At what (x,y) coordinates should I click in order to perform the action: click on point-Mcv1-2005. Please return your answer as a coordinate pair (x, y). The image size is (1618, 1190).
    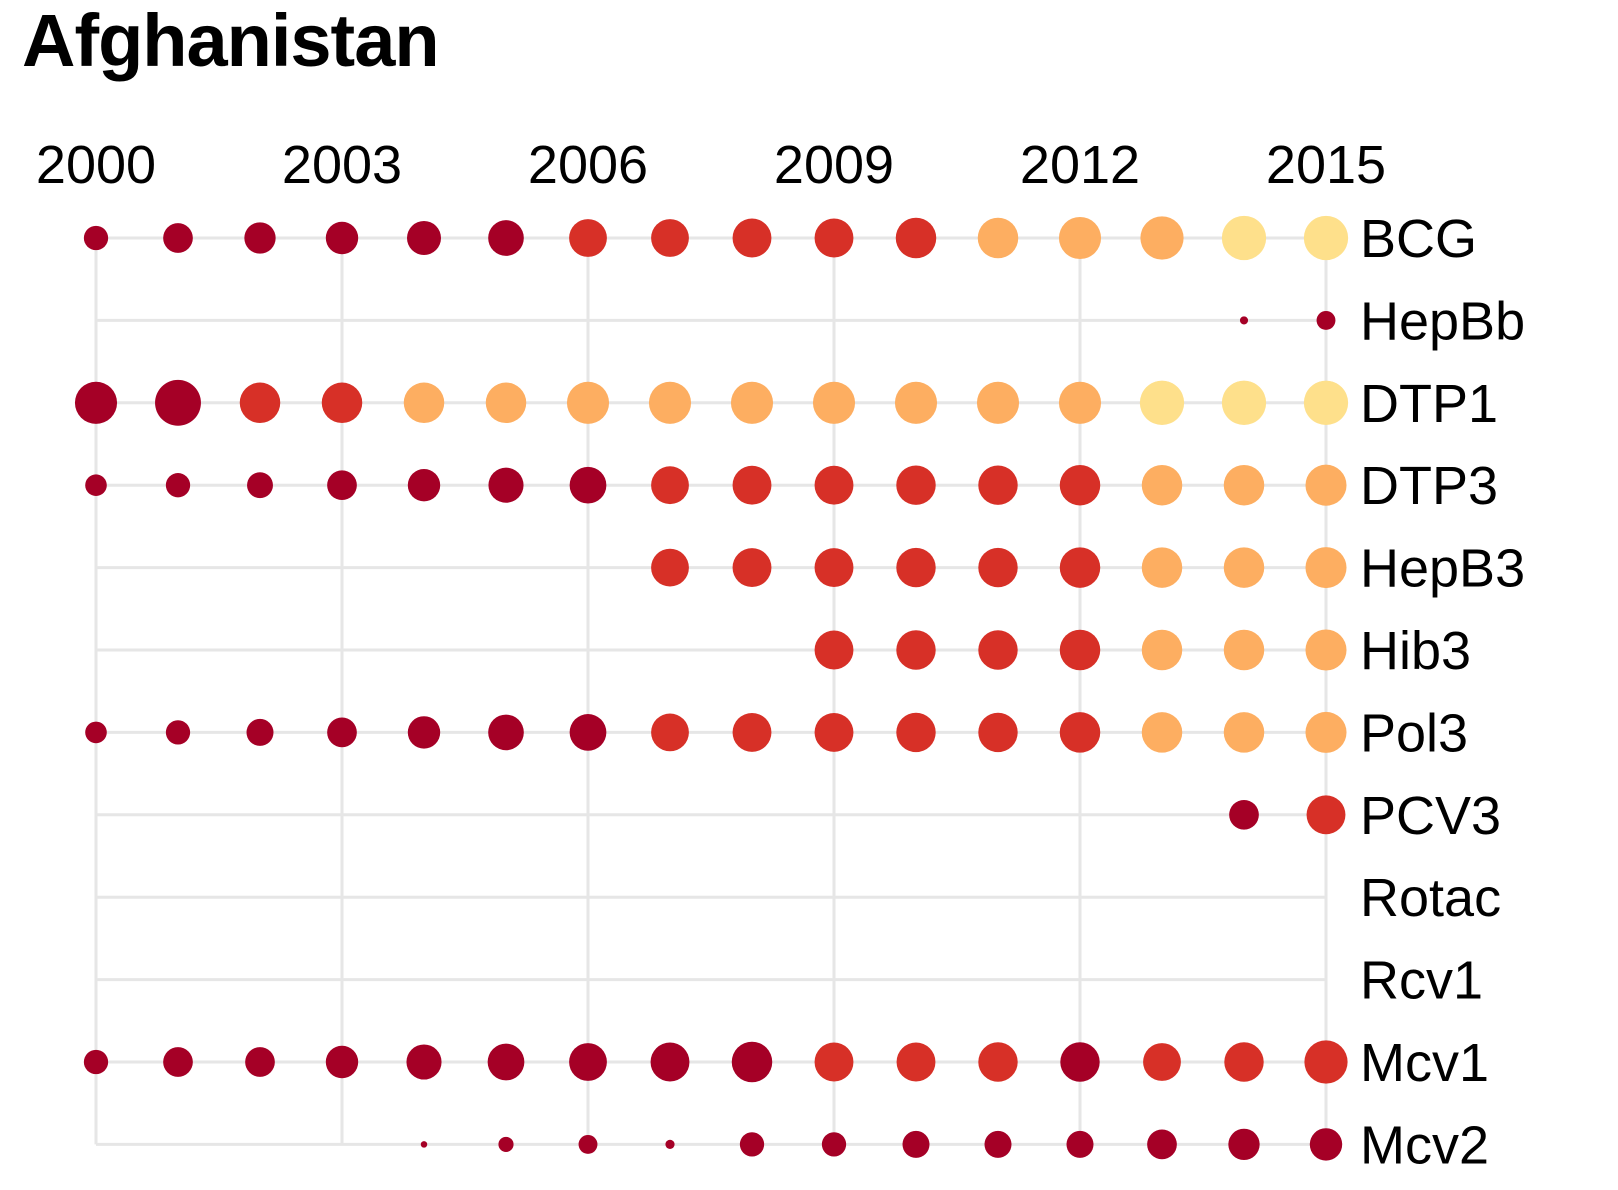
    Looking at the image, I should click on (506, 1062).